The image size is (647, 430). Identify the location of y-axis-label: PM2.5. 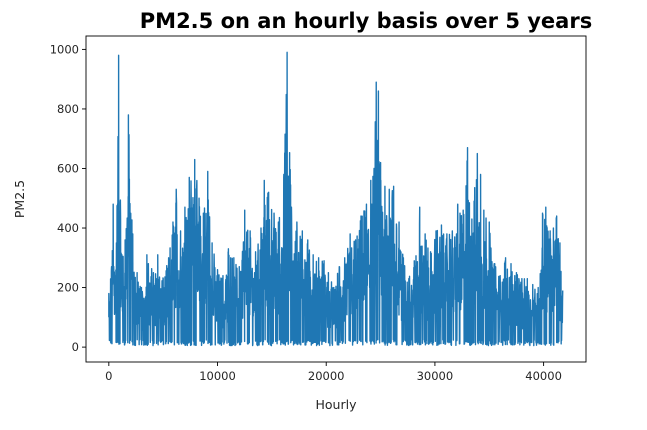
(19, 199).